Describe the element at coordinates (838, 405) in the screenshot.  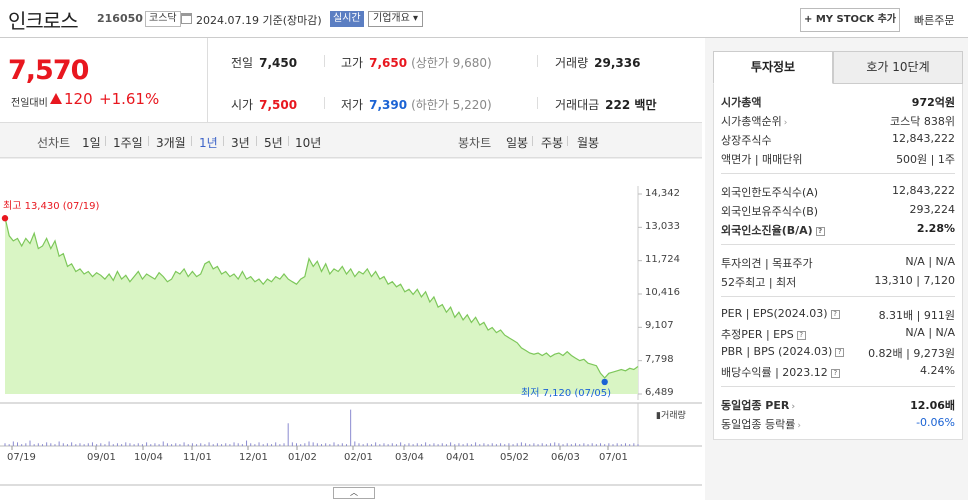
I see `info-row-sector-per: 동일업종 PER › 12.06배` at that location.